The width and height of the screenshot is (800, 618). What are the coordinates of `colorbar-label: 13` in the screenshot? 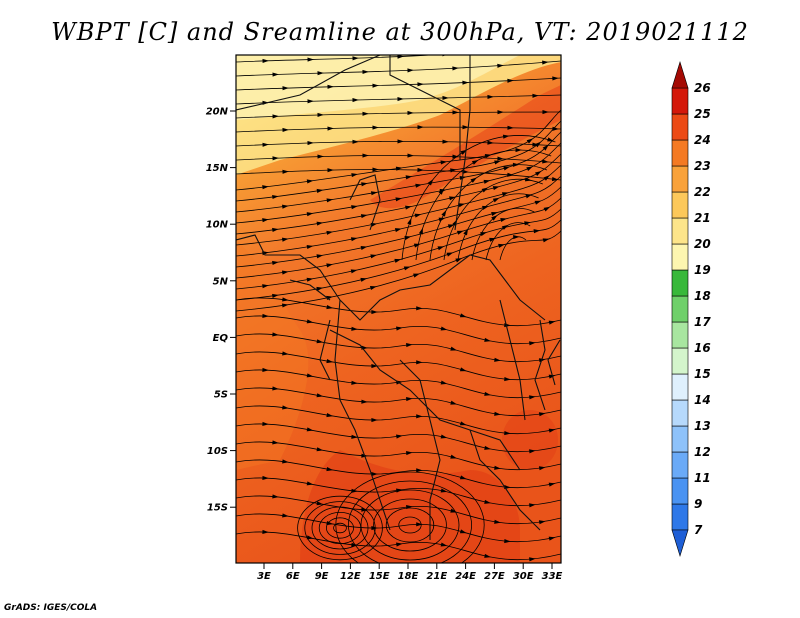 It's located at (702, 426).